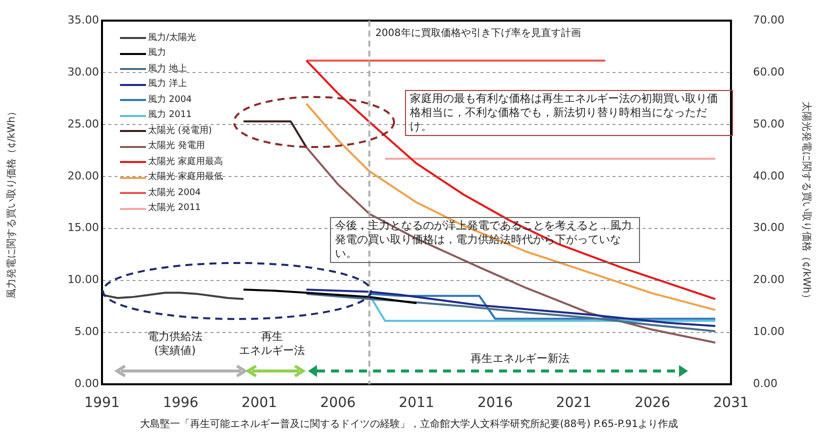 Image resolution: width=818 pixels, height=437 pixels. I want to click on x-tick-label: 2016, so click(495, 403).